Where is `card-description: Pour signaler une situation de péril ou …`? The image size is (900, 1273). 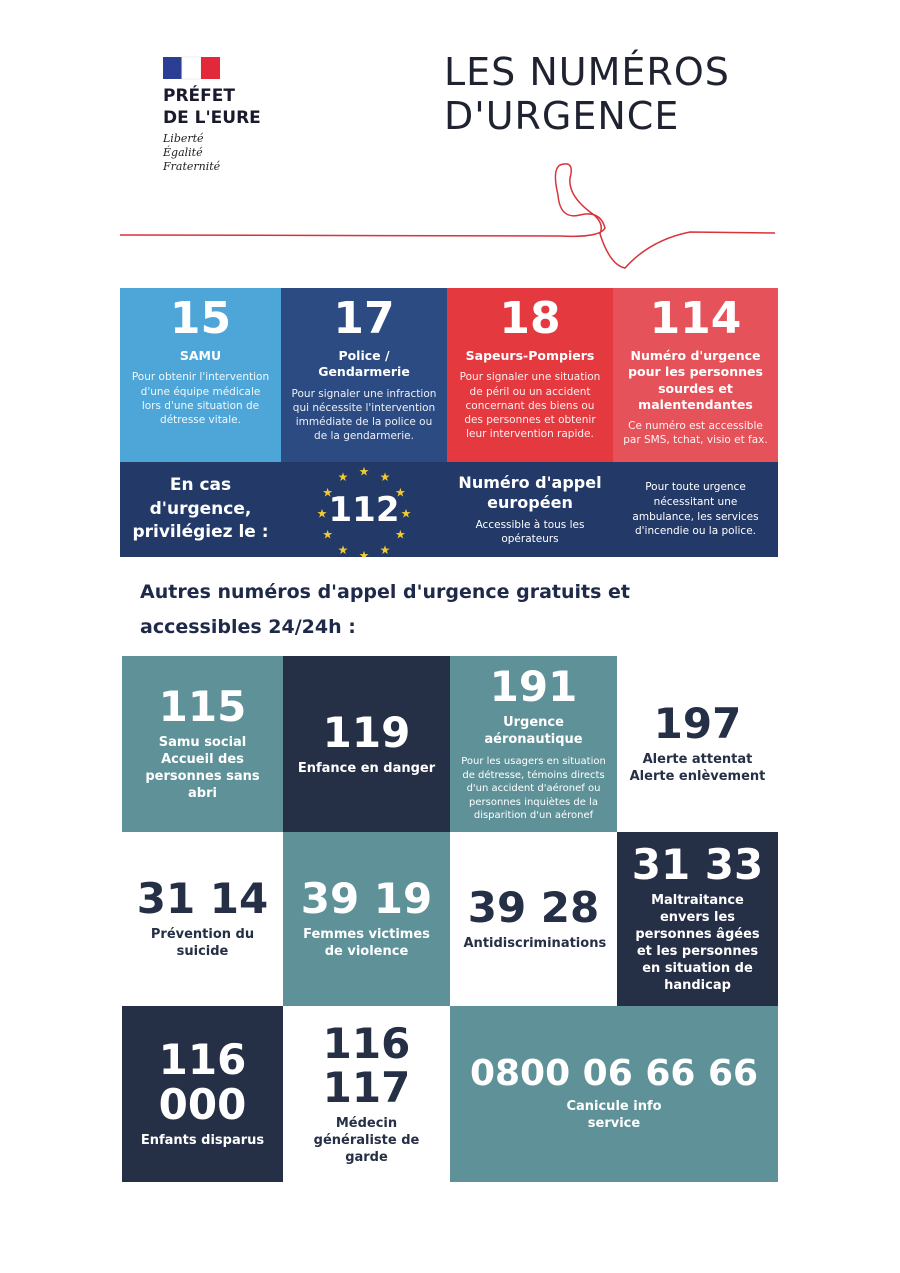
card-description: Pour signaler une situation de péril ou … is located at coordinates (530, 406).